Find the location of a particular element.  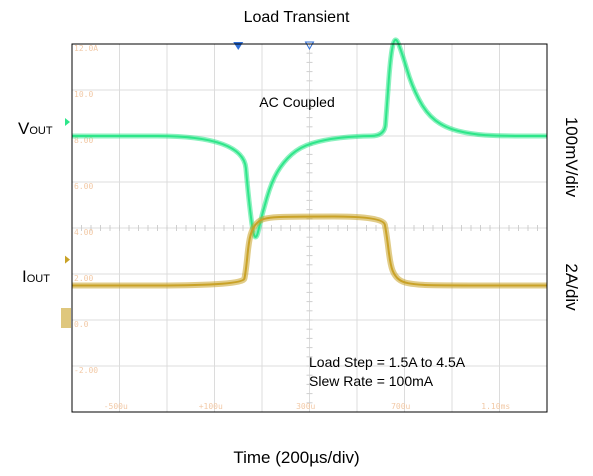

y-tick-label: 10.0 is located at coordinates (83, 94).